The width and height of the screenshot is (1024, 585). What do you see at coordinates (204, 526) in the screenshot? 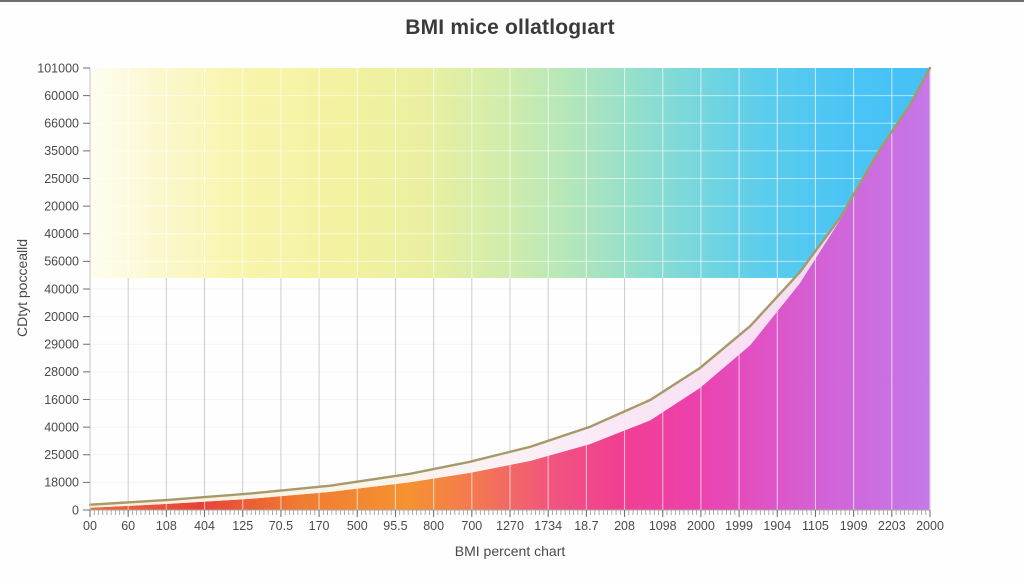
I see `x-tick-label: 404` at bounding box center [204, 526].